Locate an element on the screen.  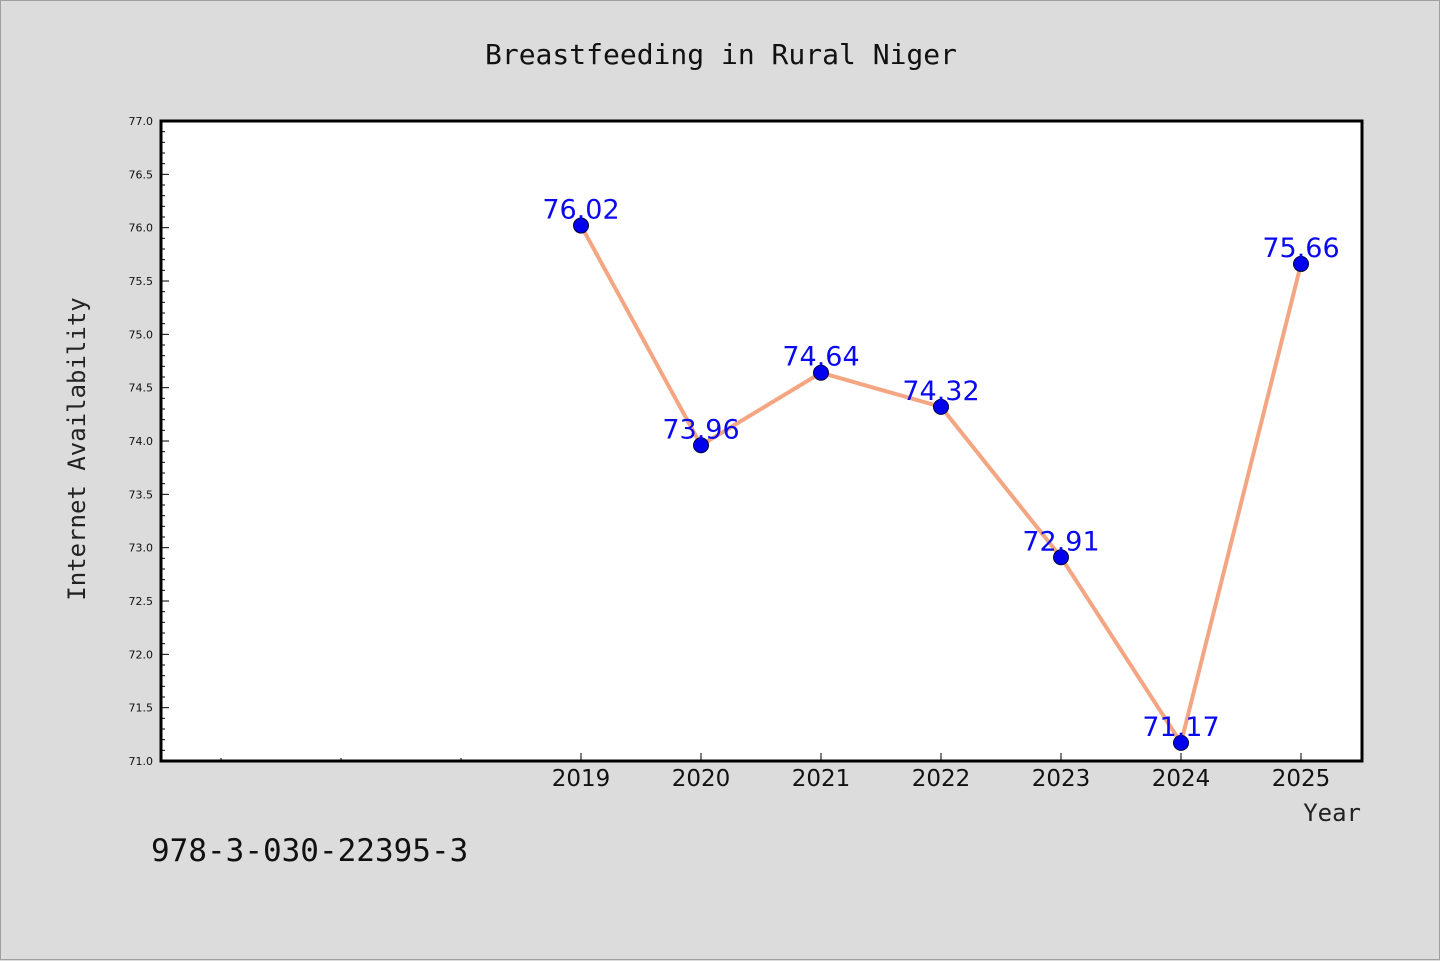
y-tick-label: 74.5 is located at coordinates (141, 388).